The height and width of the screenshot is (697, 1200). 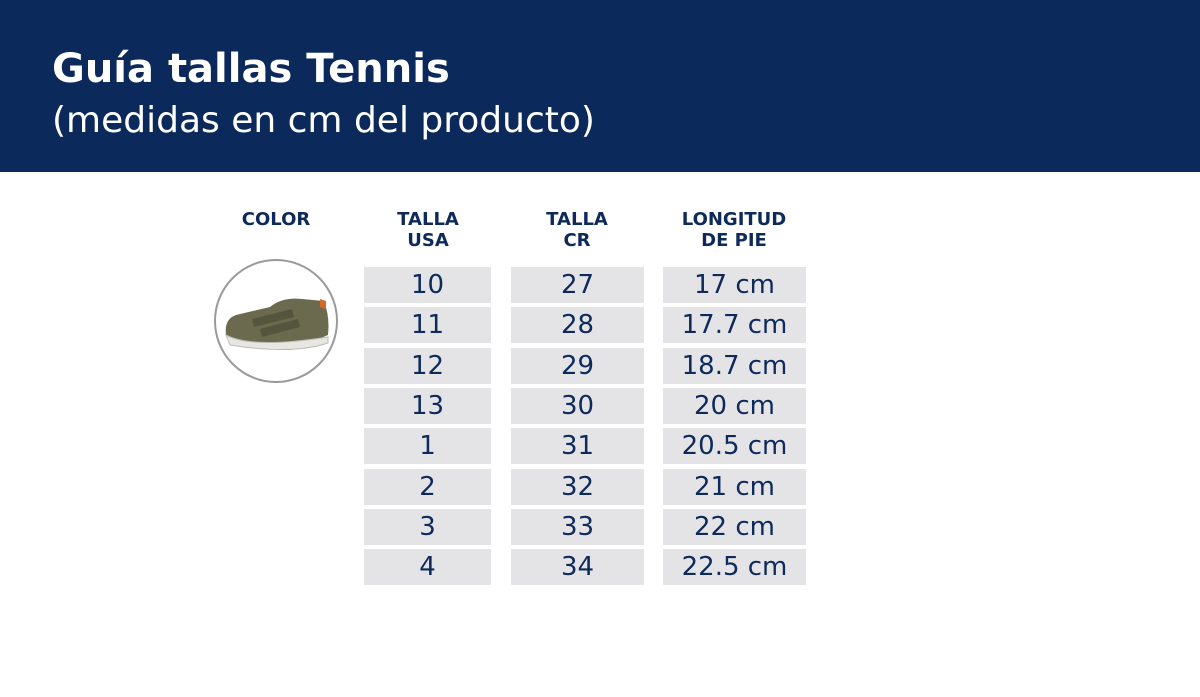 What do you see at coordinates (734, 526) in the screenshot?
I see `table-cell: 22 cm` at bounding box center [734, 526].